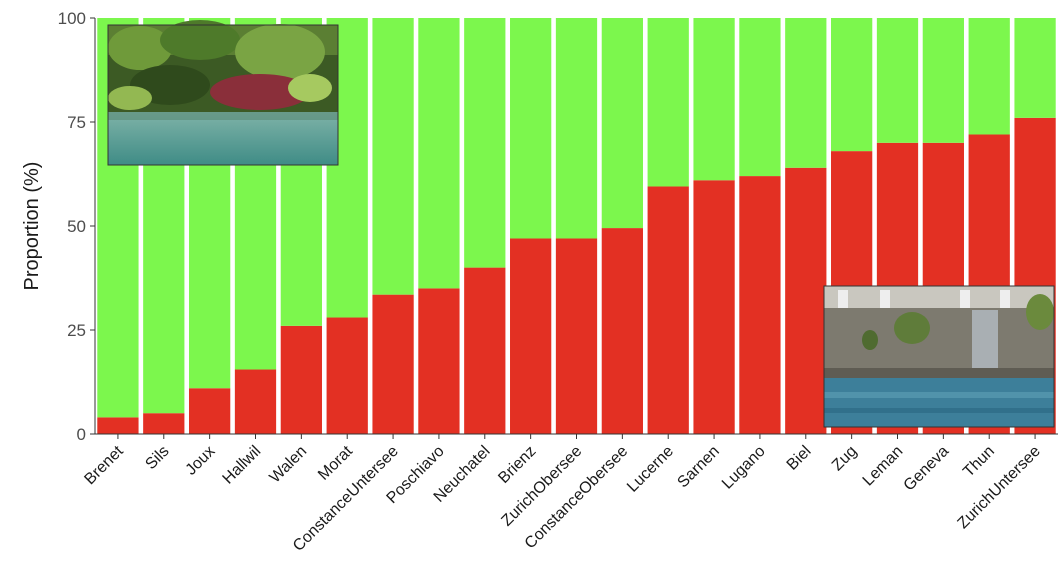 The width and height of the screenshot is (1058, 574). What do you see at coordinates (32, 226) in the screenshot?
I see `y-axis-title: Proportion (%)` at bounding box center [32, 226].